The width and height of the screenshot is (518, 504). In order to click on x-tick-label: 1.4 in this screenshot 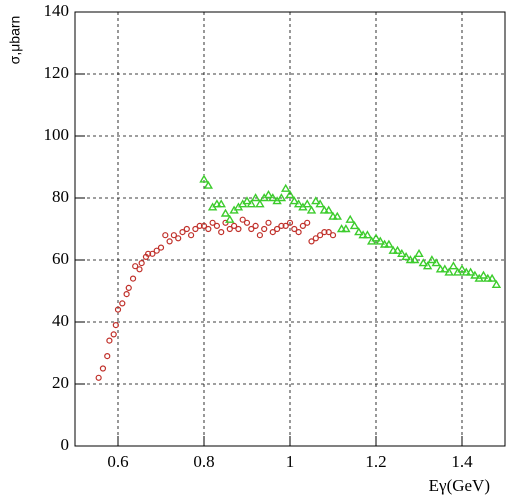, I will do `click(462, 461)`.